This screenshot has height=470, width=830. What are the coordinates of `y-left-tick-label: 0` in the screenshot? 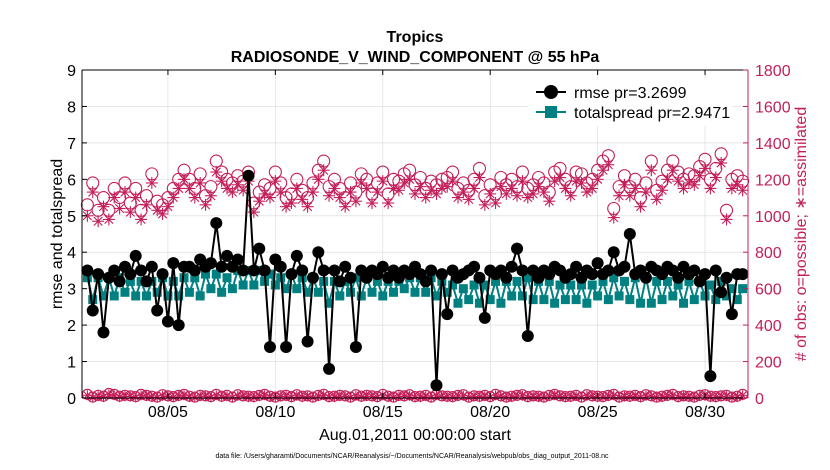 It's located at (71, 399).